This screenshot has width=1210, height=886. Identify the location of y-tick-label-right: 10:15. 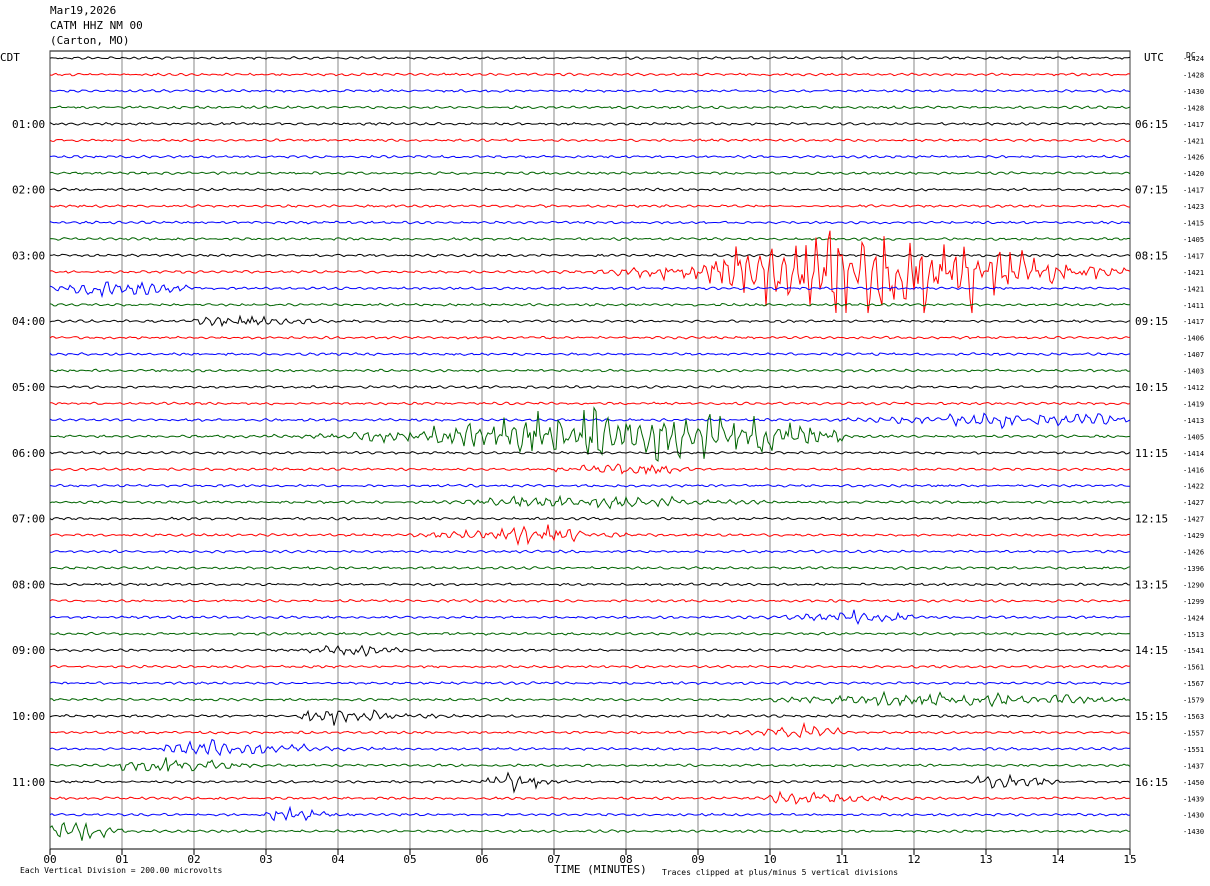
(1151, 387).